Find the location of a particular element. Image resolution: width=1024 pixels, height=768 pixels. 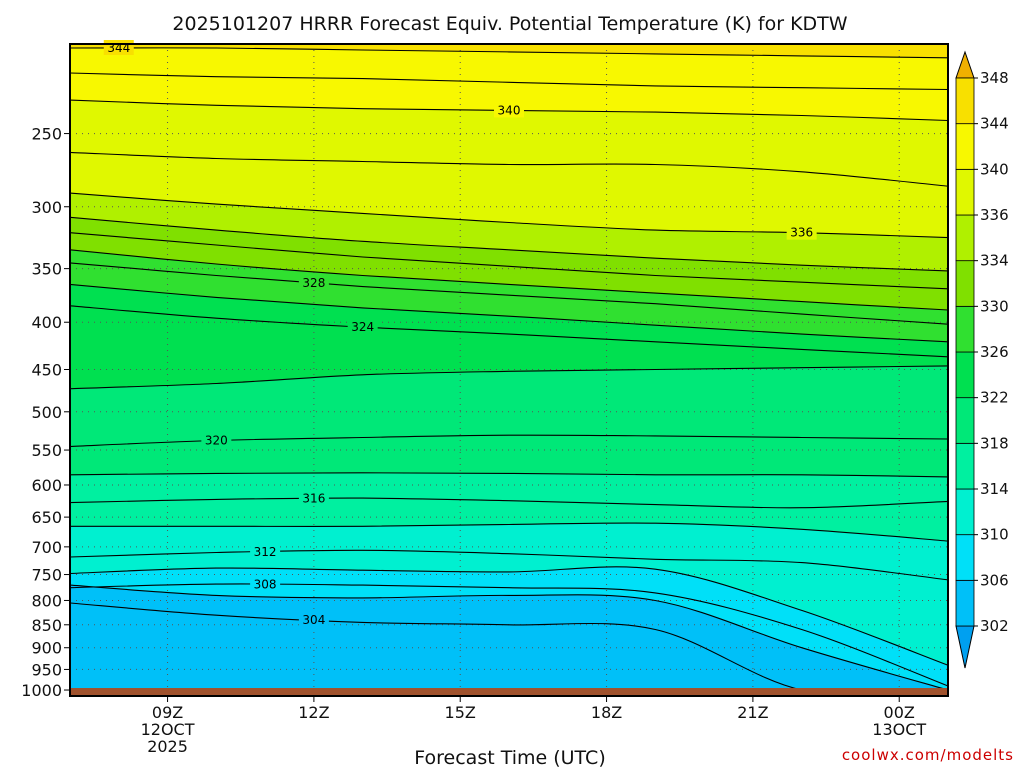

contour-label: 316 is located at coordinates (313, 499).